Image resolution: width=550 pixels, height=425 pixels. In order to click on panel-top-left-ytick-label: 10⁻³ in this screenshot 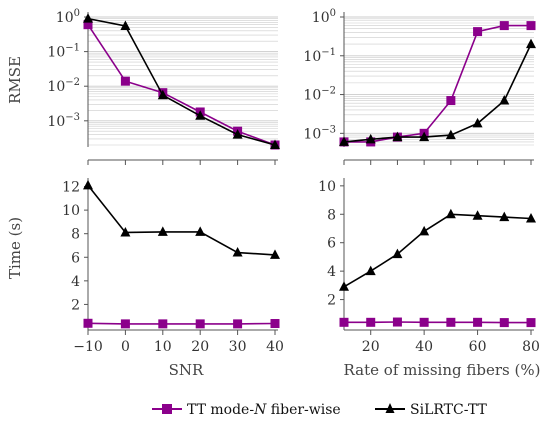, I will do `click(63, 121)`.